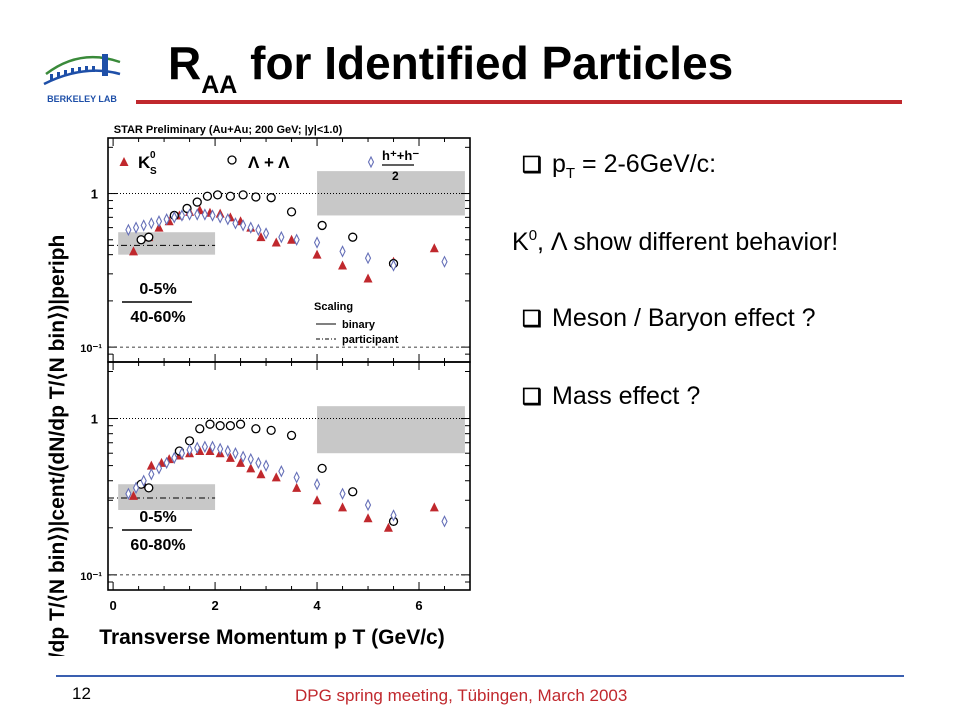  Describe the element at coordinates (269, 247) in the screenshot. I see `chart-legend: K 0 S Λ + Λ h⁺+h⁻ 2 Scaling binary participant` at that location.